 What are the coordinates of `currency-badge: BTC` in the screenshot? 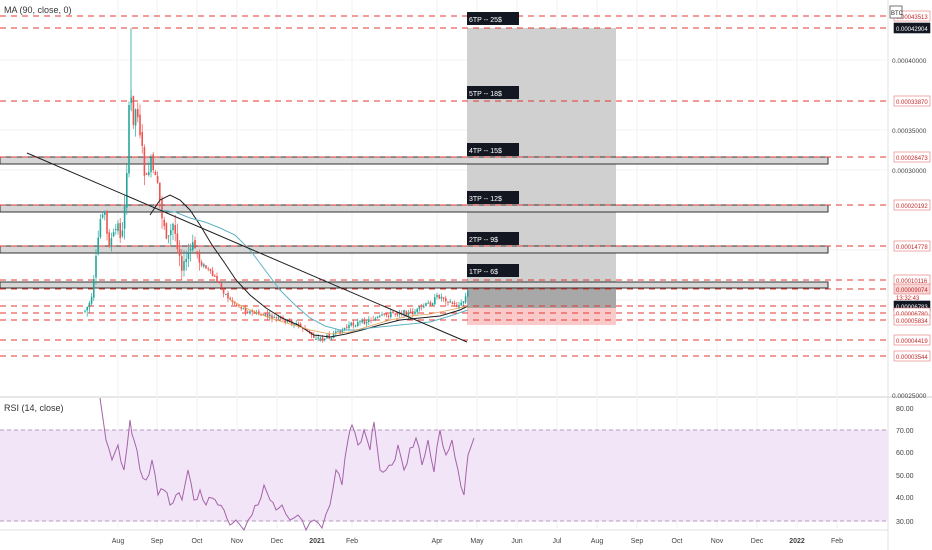 It's located at (896, 12).